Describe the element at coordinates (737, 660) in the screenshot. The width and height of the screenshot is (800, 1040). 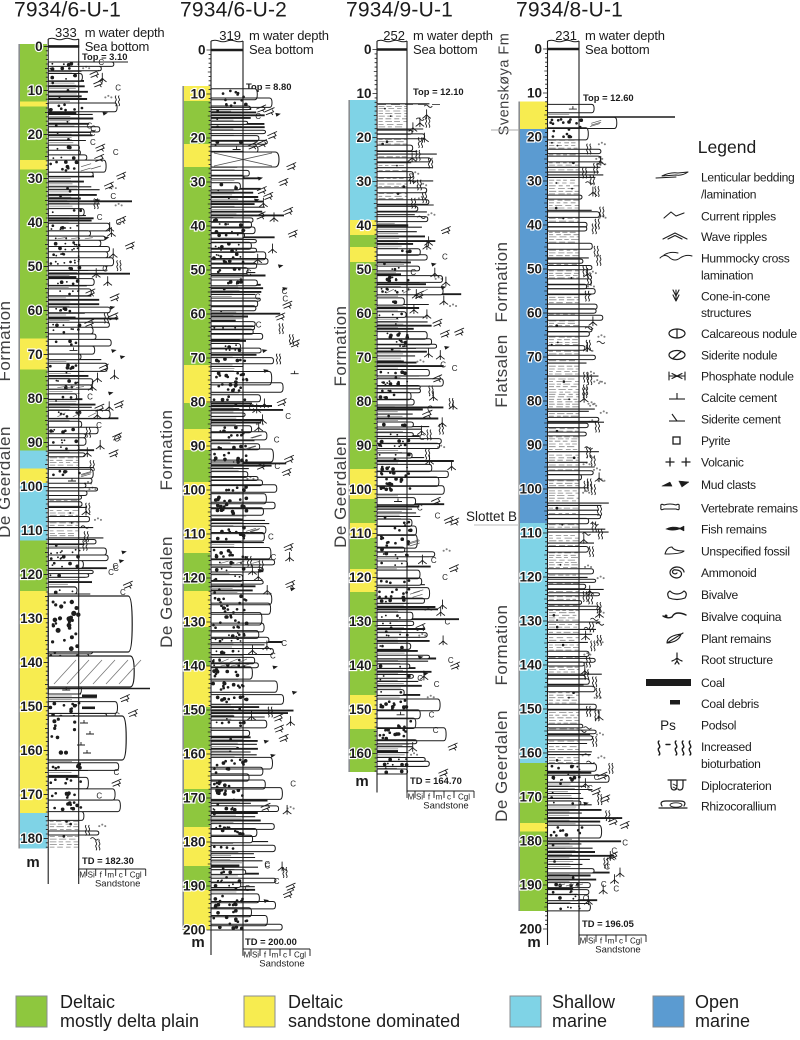
I see `svg-text: Root structure` at that location.